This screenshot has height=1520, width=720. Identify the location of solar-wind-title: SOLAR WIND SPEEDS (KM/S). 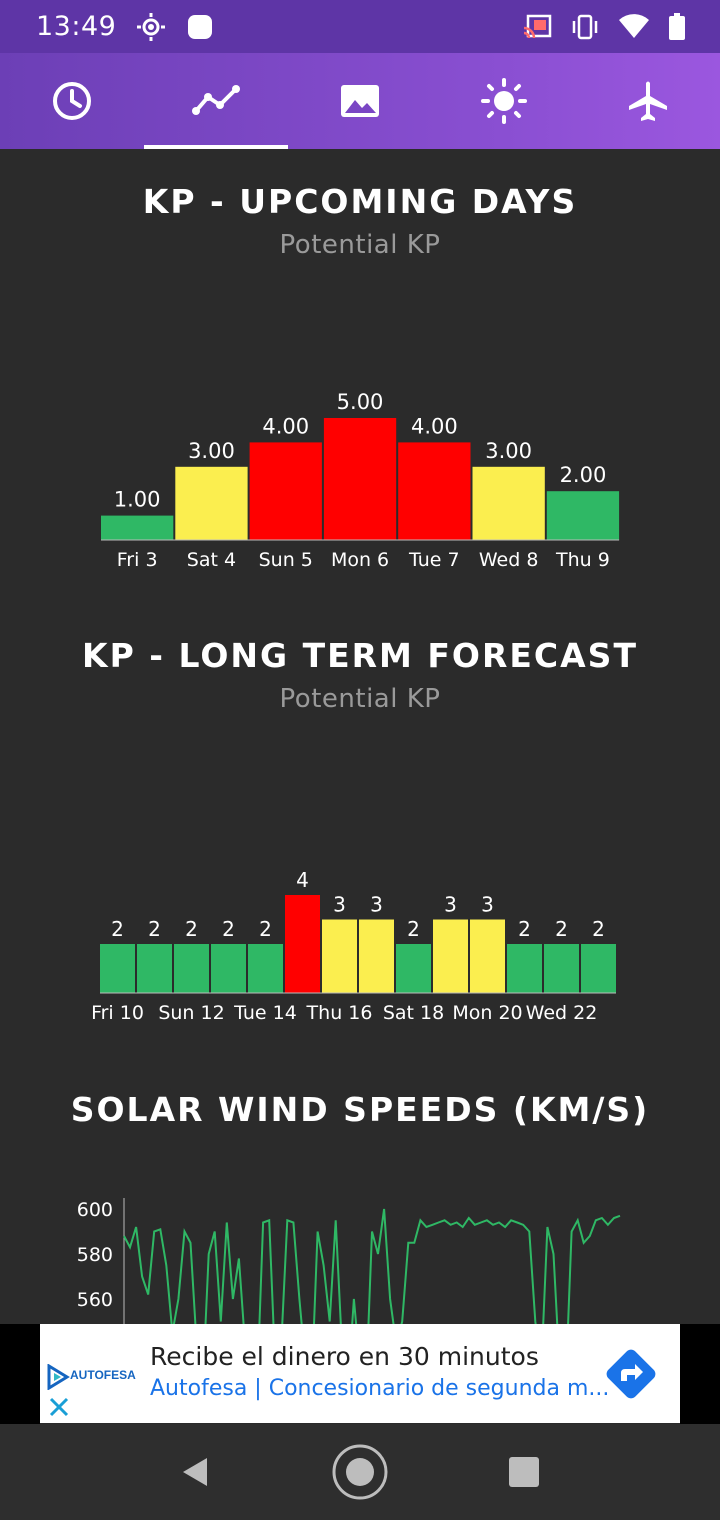
(360, 1109).